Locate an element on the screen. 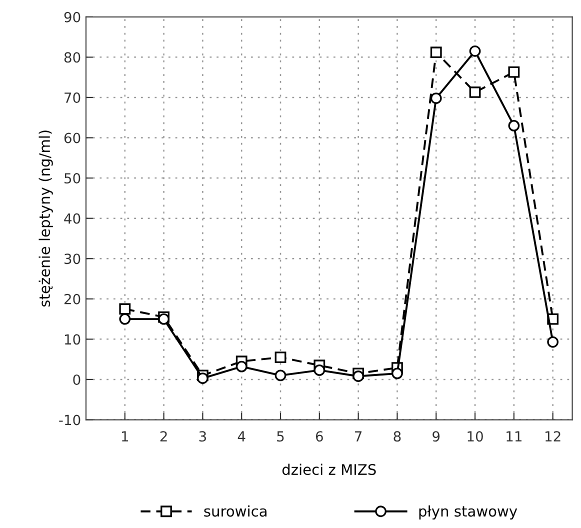  x-tick-label: 8 is located at coordinates (397, 436).